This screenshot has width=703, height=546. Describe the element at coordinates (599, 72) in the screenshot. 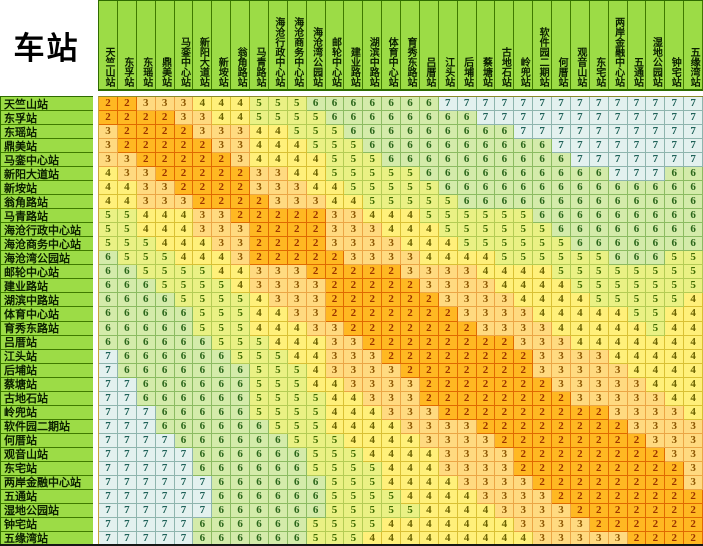

I see `column-header-label: 东宅站` at that location.